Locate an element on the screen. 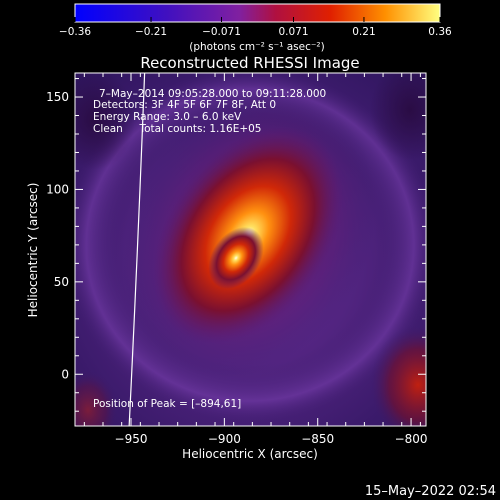 The width and height of the screenshot is (500, 500). dark-patch-top-right is located at coordinates (398, 116).